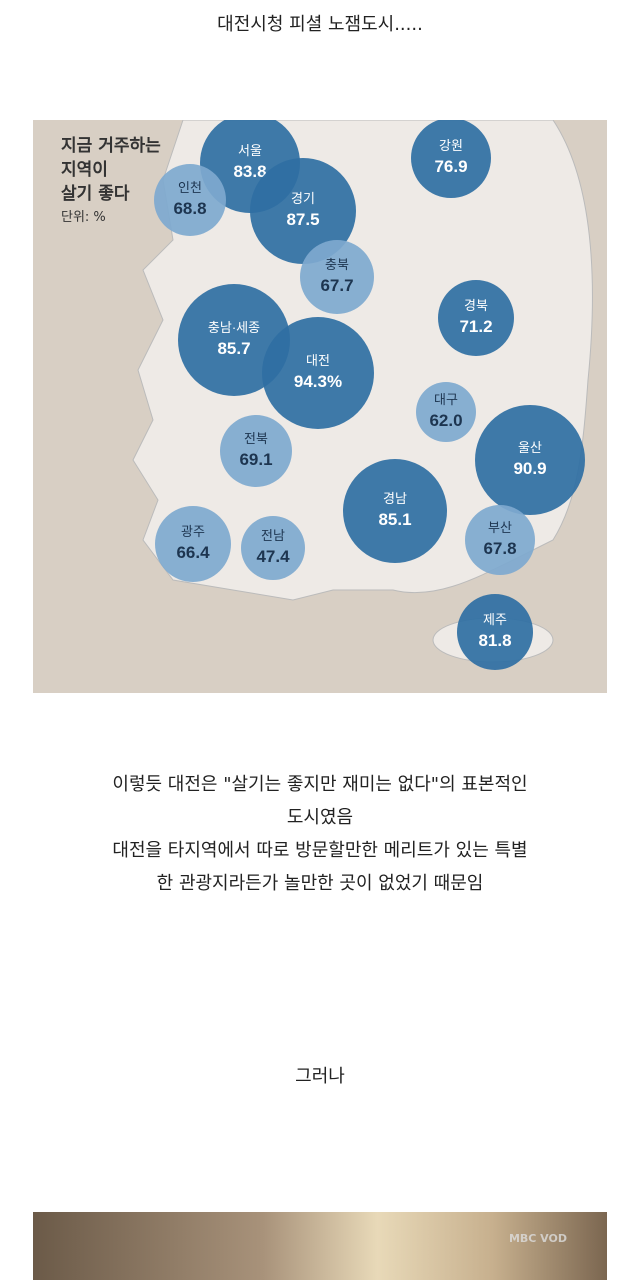 The width and height of the screenshot is (640, 1280). I want to click on region-bubble-제주: 제주 81.8, so click(495, 632).